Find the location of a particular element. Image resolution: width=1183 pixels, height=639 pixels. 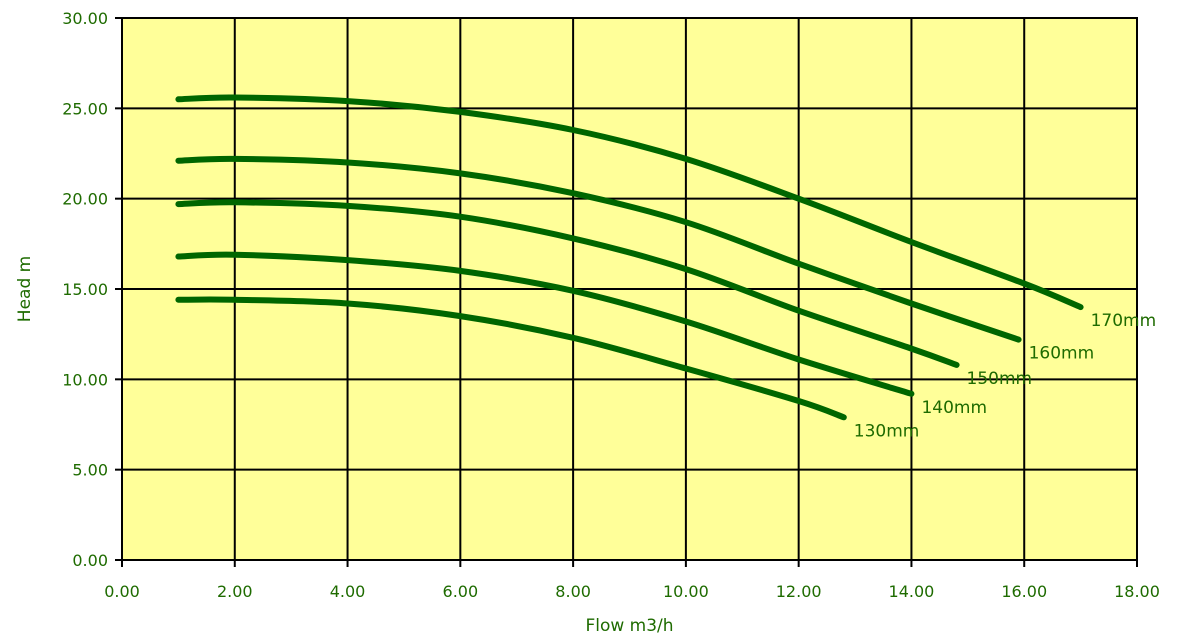

x-tick-label: 8.00 is located at coordinates (573, 591).